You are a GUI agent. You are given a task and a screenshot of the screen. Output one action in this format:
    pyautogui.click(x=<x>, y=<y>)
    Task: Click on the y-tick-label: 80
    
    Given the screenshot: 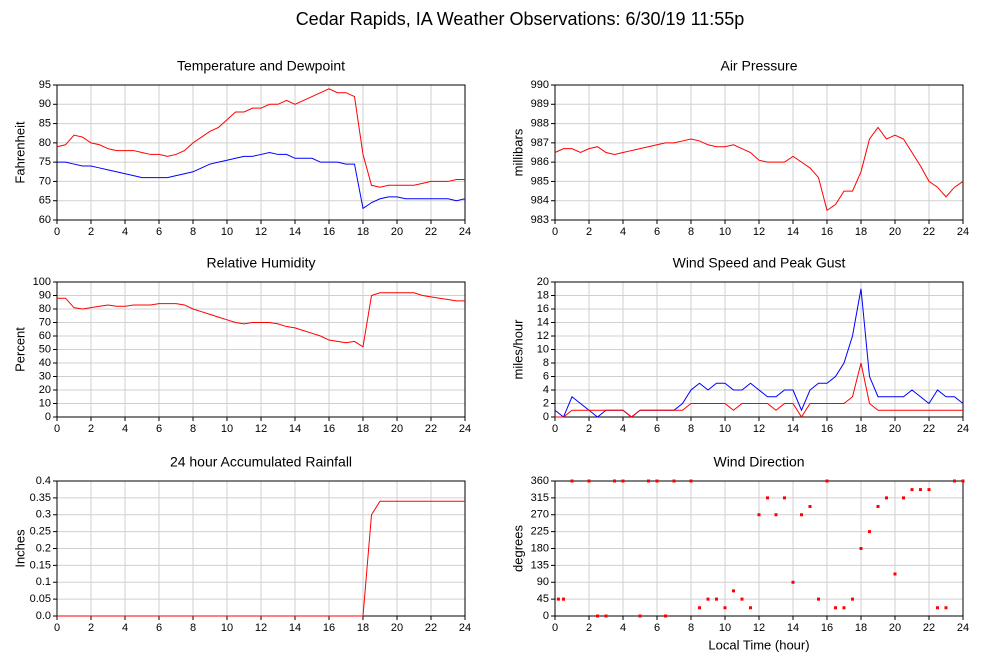 What is the action you would take?
    pyautogui.click(x=45, y=309)
    